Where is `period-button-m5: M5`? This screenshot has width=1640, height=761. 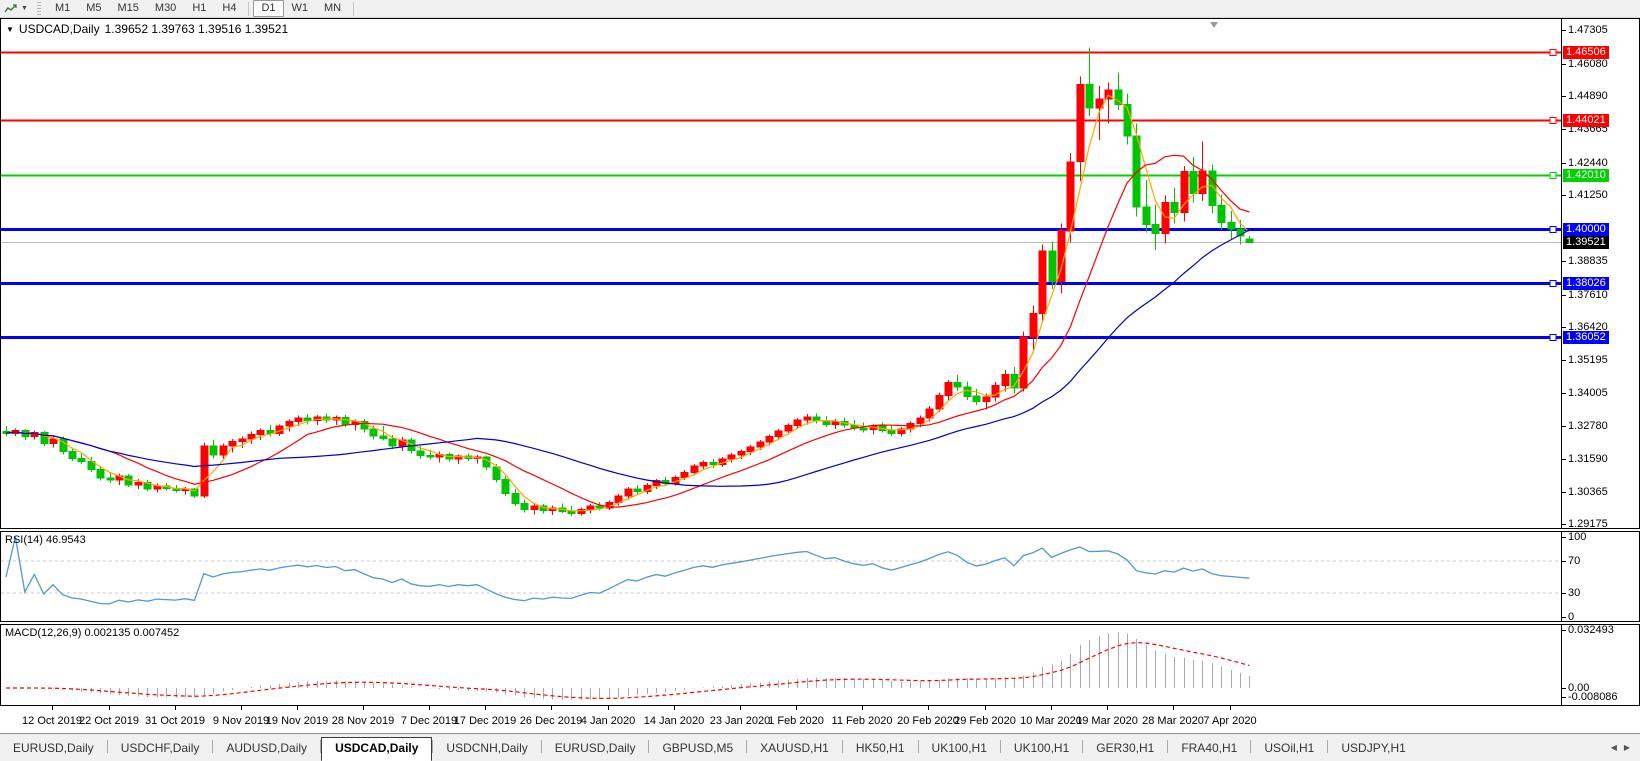
period-button-m5: M5 is located at coordinates (94, 8).